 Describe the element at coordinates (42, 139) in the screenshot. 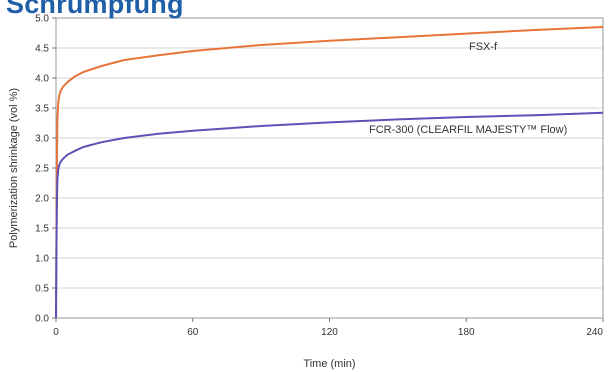

I see `y-tick-label: 3.0` at that location.